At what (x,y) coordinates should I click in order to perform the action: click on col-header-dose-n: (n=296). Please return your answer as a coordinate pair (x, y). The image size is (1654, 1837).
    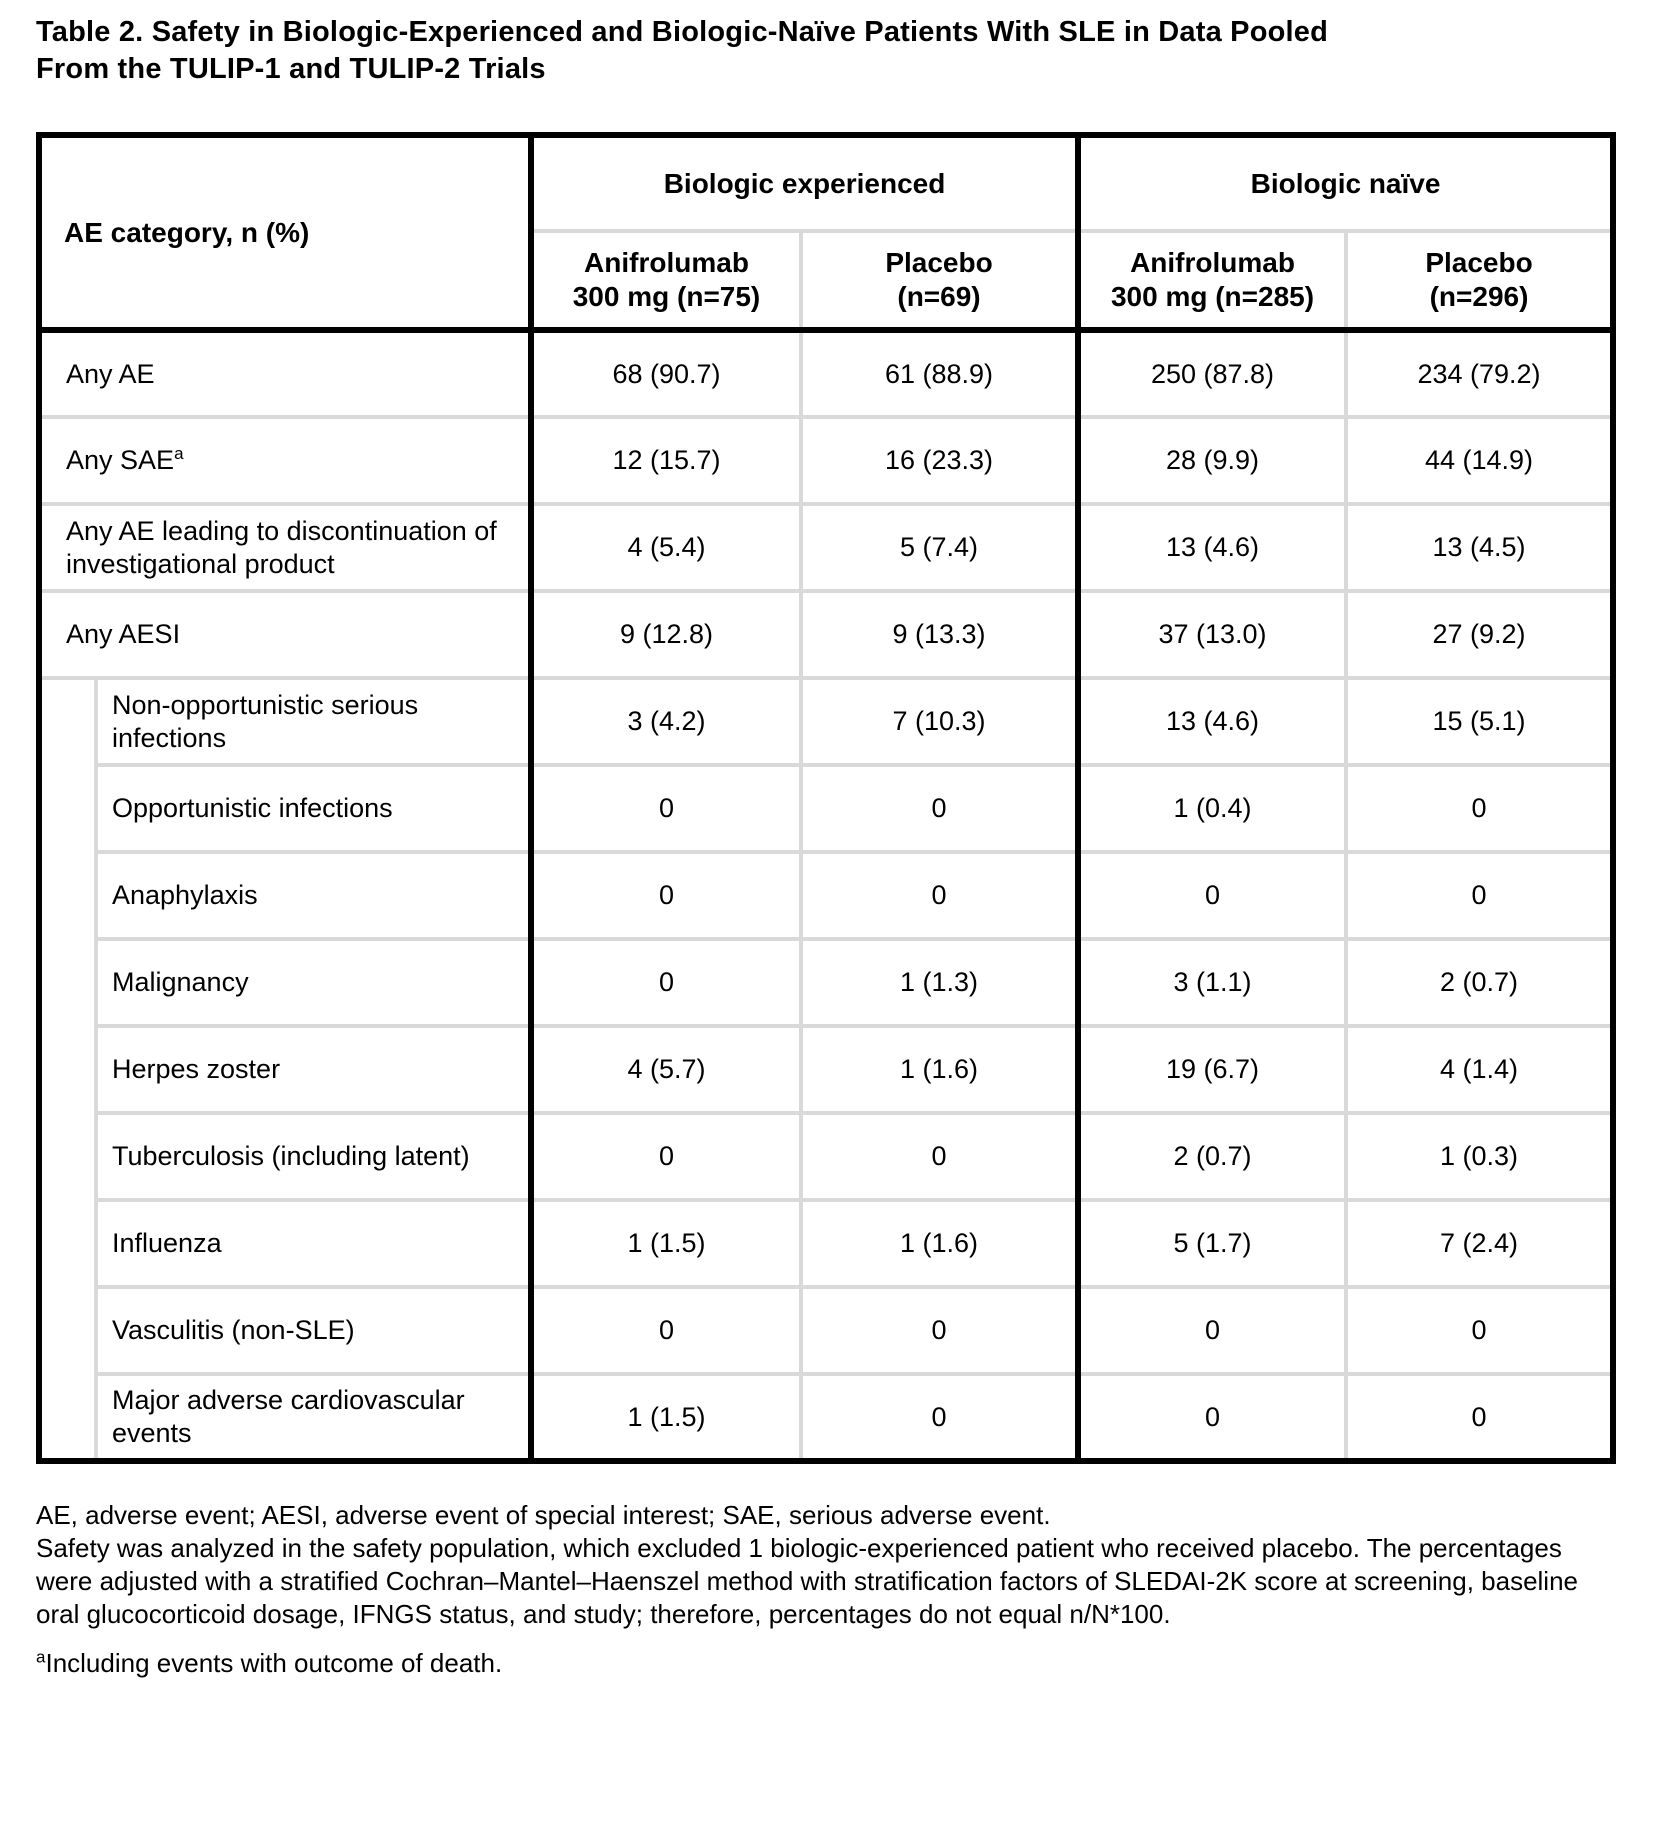
    Looking at the image, I should click on (1479, 296).